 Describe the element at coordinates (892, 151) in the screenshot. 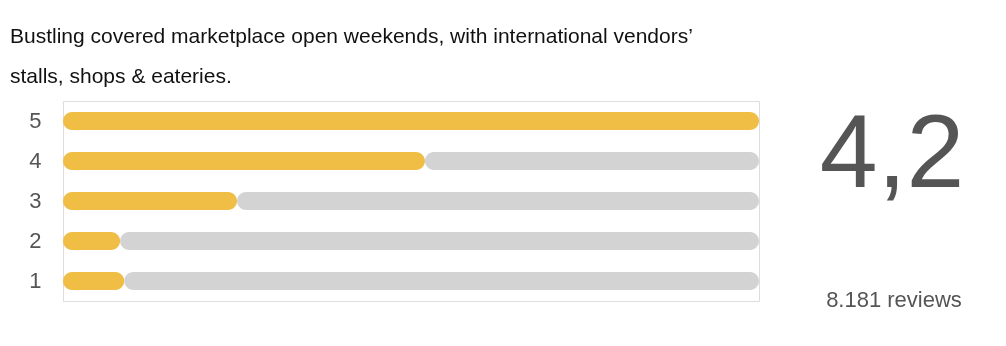

I see `text: 4,2` at that location.